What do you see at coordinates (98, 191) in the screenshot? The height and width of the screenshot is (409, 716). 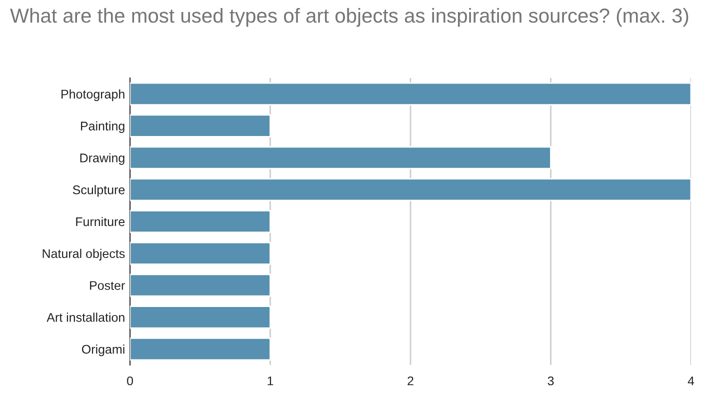 I see `y-tick-label: Sculpture` at bounding box center [98, 191].